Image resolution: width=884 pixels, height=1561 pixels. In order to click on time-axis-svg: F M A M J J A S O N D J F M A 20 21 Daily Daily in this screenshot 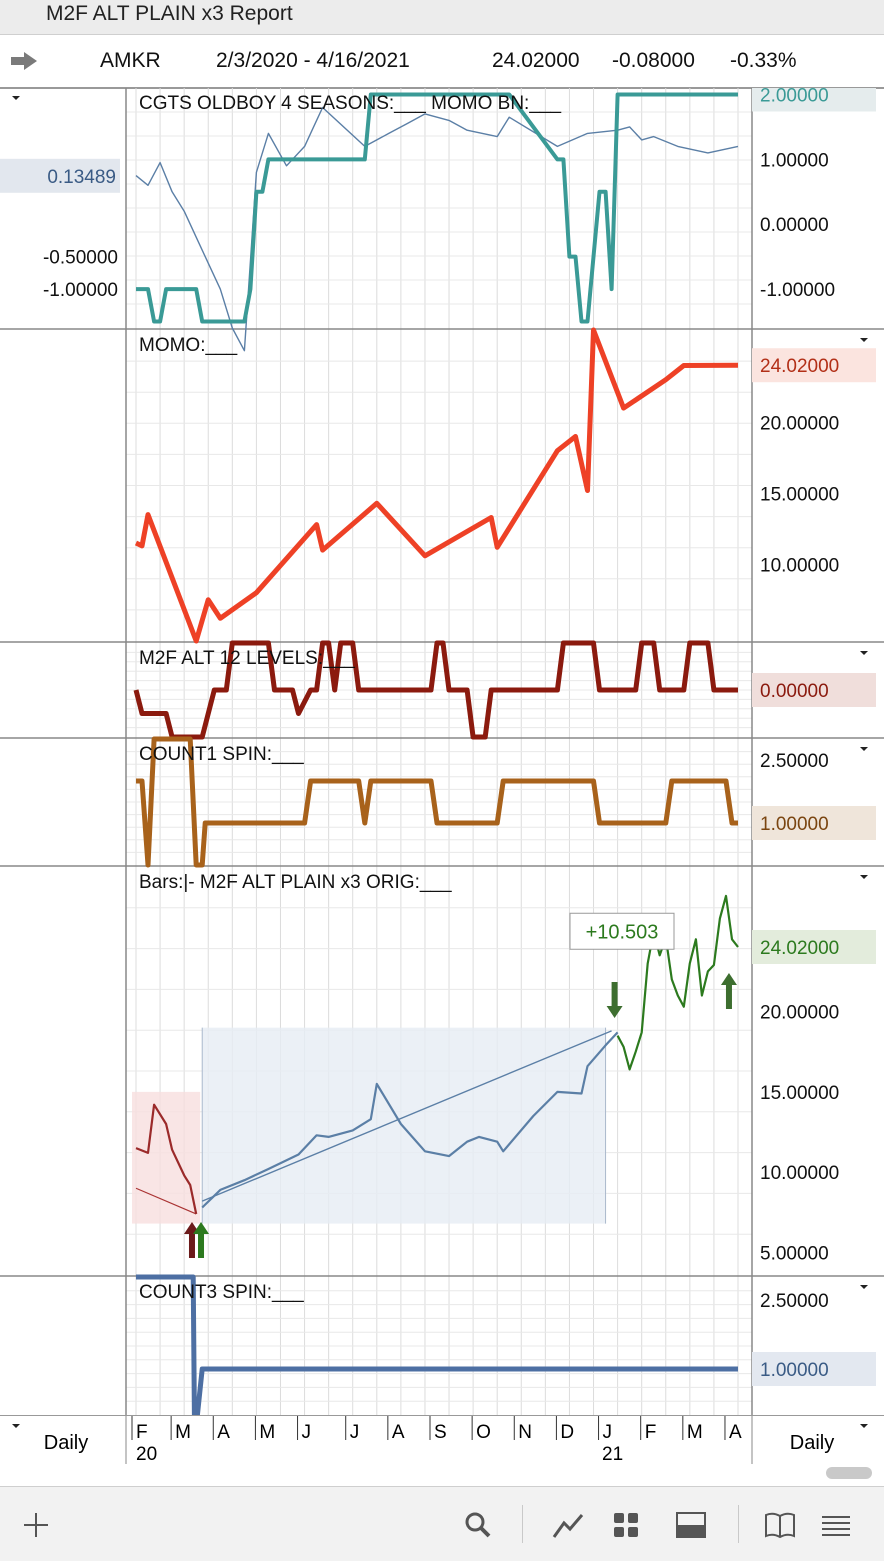, I will do `click(440, 1440)`.